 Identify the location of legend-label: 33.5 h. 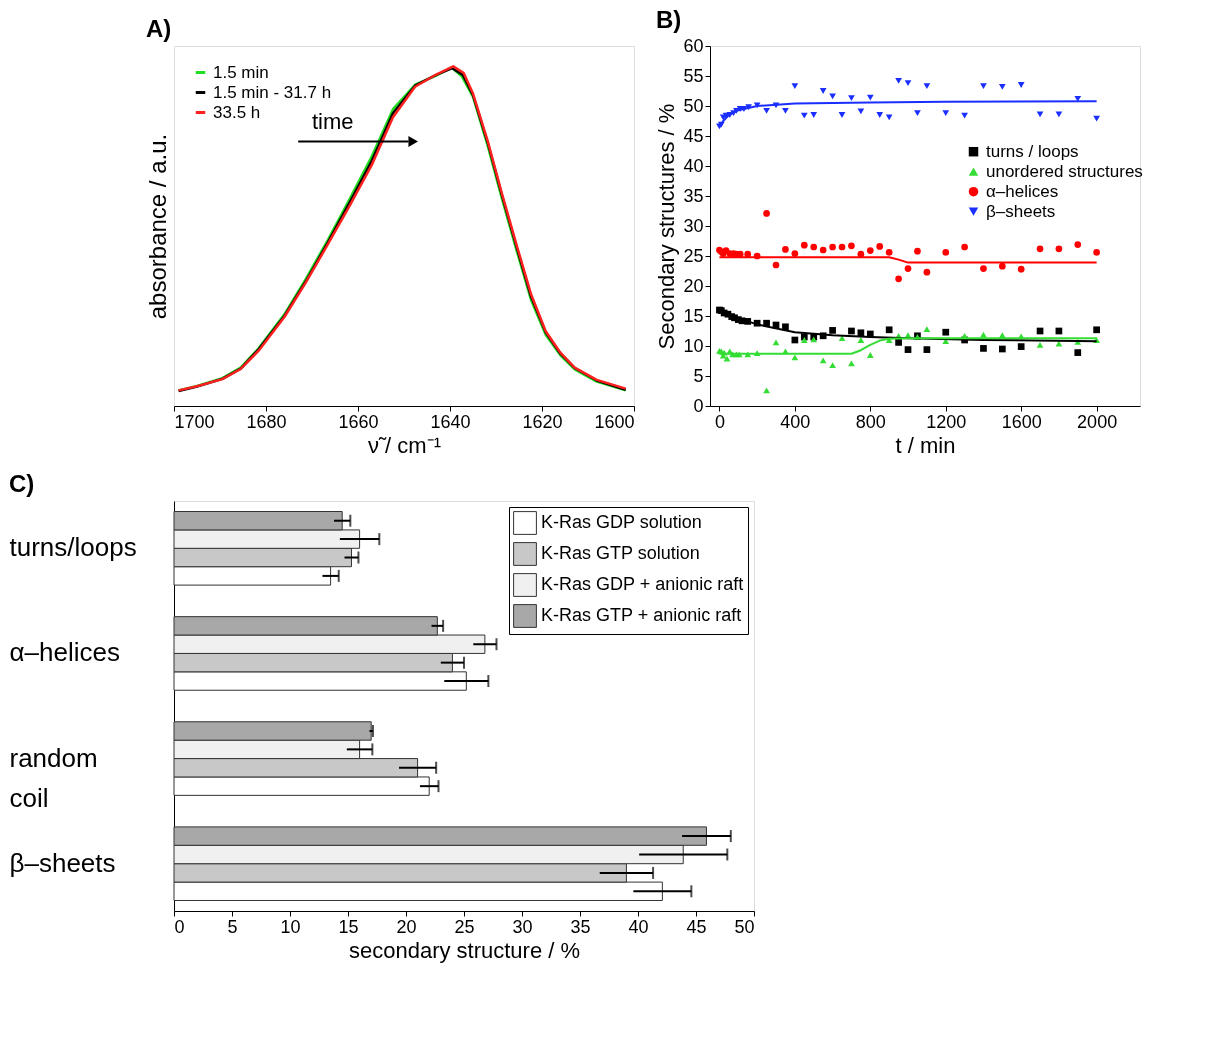
(237, 112).